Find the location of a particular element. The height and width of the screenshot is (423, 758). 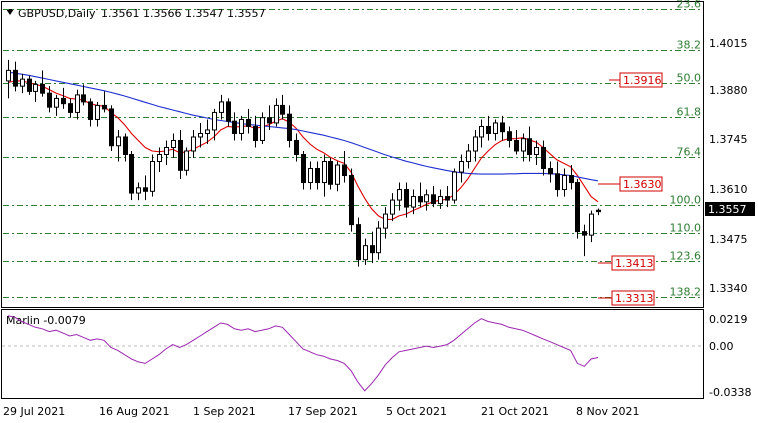

current-price-box is located at coordinates (730, 209).